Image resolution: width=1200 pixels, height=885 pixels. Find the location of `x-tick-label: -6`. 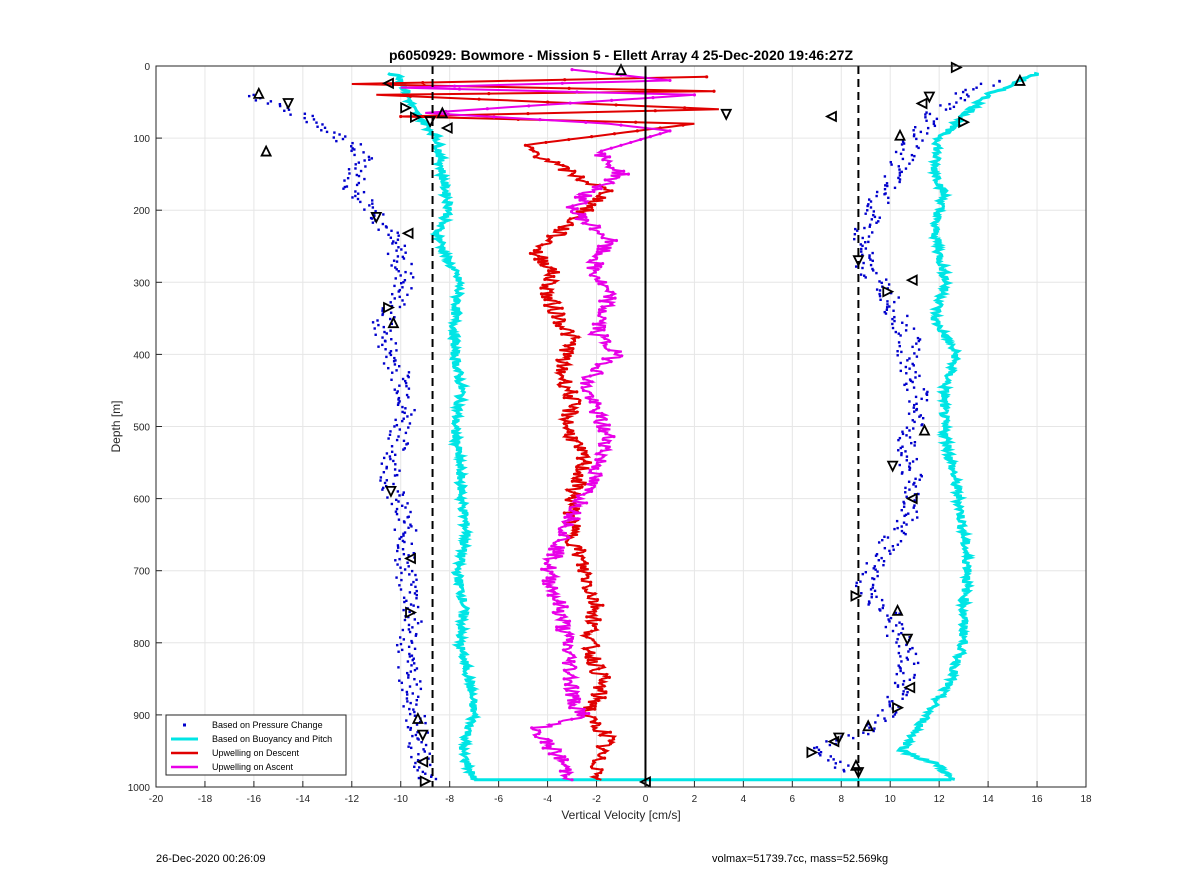

x-tick-label: -6 is located at coordinates (498, 799).